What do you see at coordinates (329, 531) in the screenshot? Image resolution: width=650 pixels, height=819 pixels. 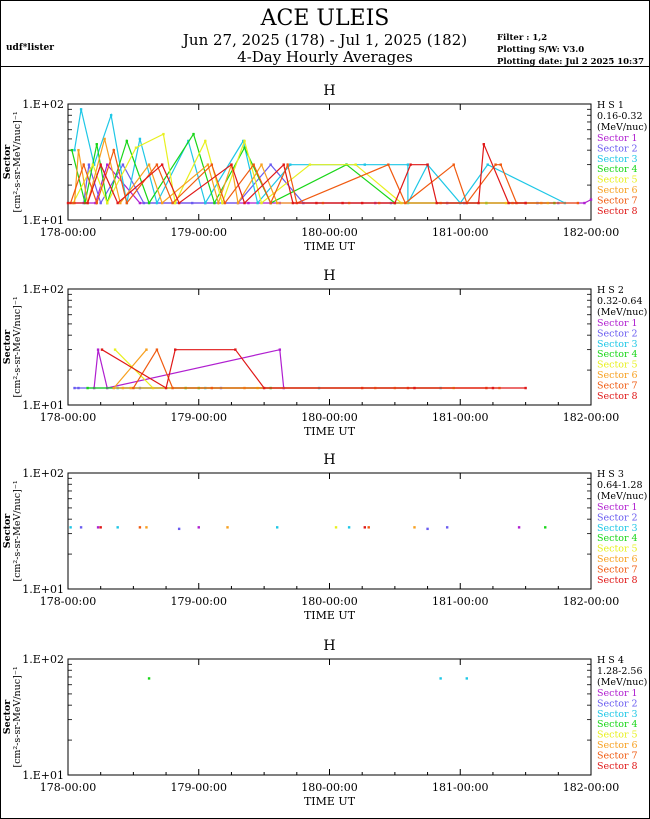 I see `plot-frame` at bounding box center [329, 531].